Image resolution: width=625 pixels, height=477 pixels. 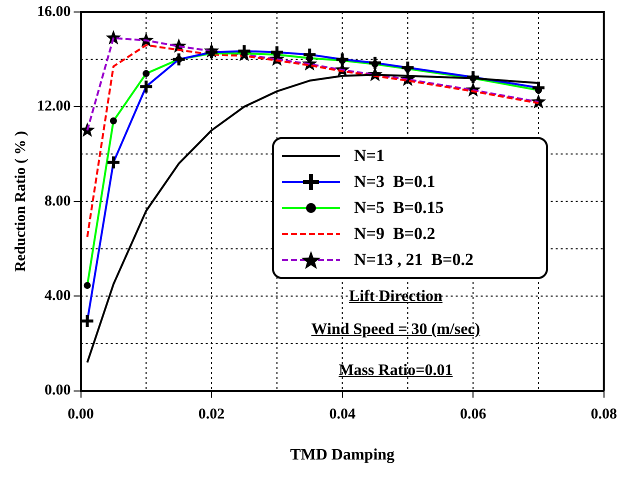 What do you see at coordinates (603, 414) in the screenshot?
I see `x-tick-label: 0.08` at bounding box center [603, 414].